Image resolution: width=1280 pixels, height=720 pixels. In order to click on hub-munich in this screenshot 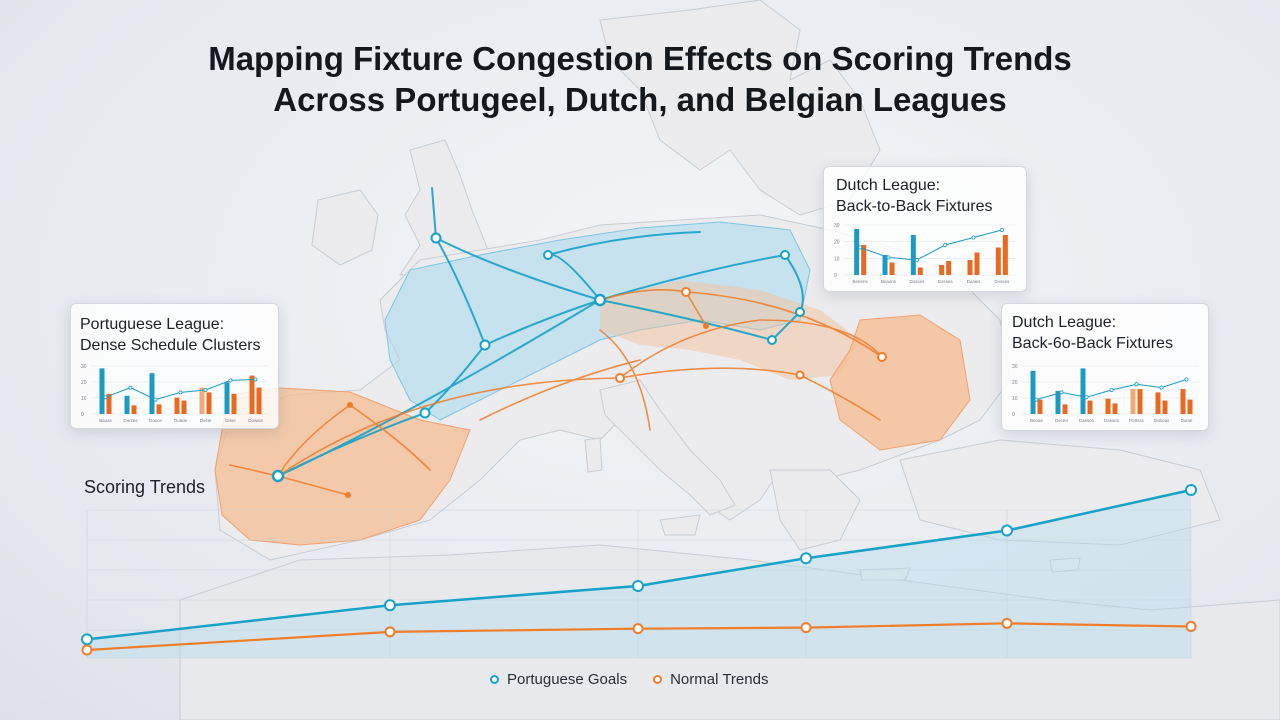, I will do `click(686, 292)`.